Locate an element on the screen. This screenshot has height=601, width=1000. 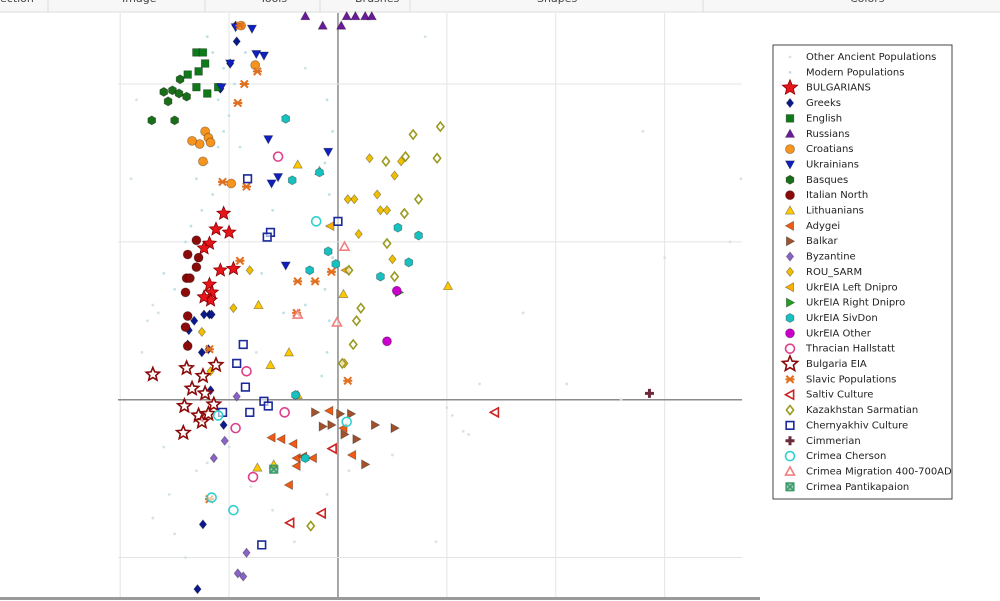
legend-label: Other Ancient Populations is located at coordinates (871, 57).